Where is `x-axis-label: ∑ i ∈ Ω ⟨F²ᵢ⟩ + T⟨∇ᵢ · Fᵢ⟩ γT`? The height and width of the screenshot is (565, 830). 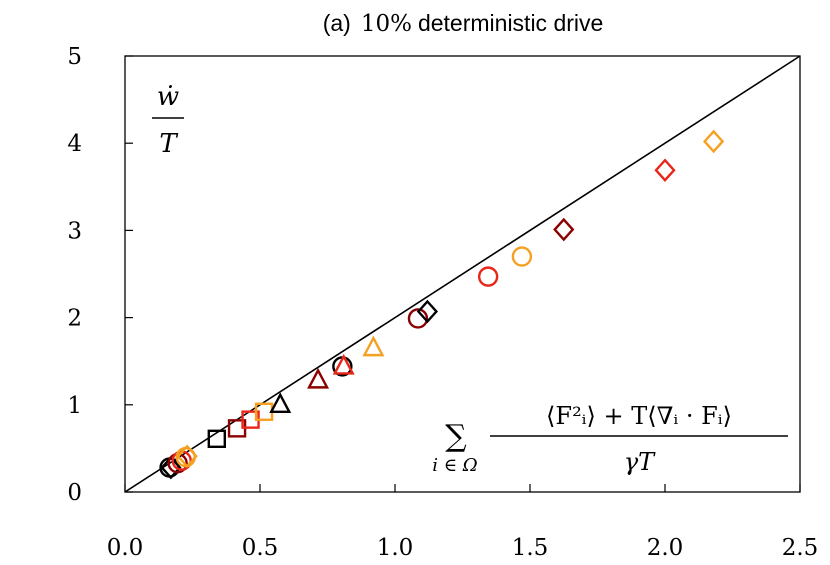
x-axis-label: ∑ i ∈ Ω ⟨F²ᵢ⟩ + T⟨∇ᵢ · Fᵢ⟩ γT is located at coordinates (610, 439).